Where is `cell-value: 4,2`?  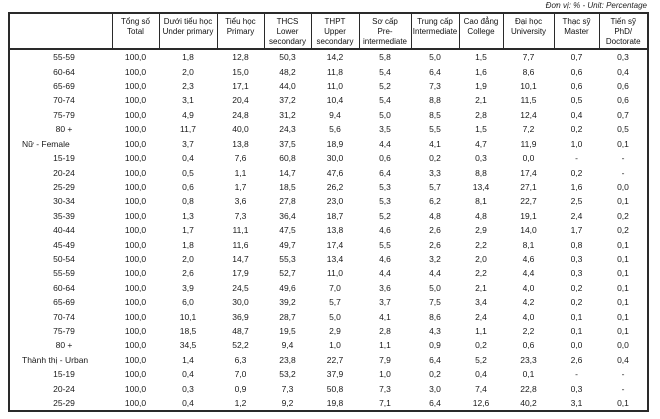
cell-value: 4,2 is located at coordinates (528, 302).